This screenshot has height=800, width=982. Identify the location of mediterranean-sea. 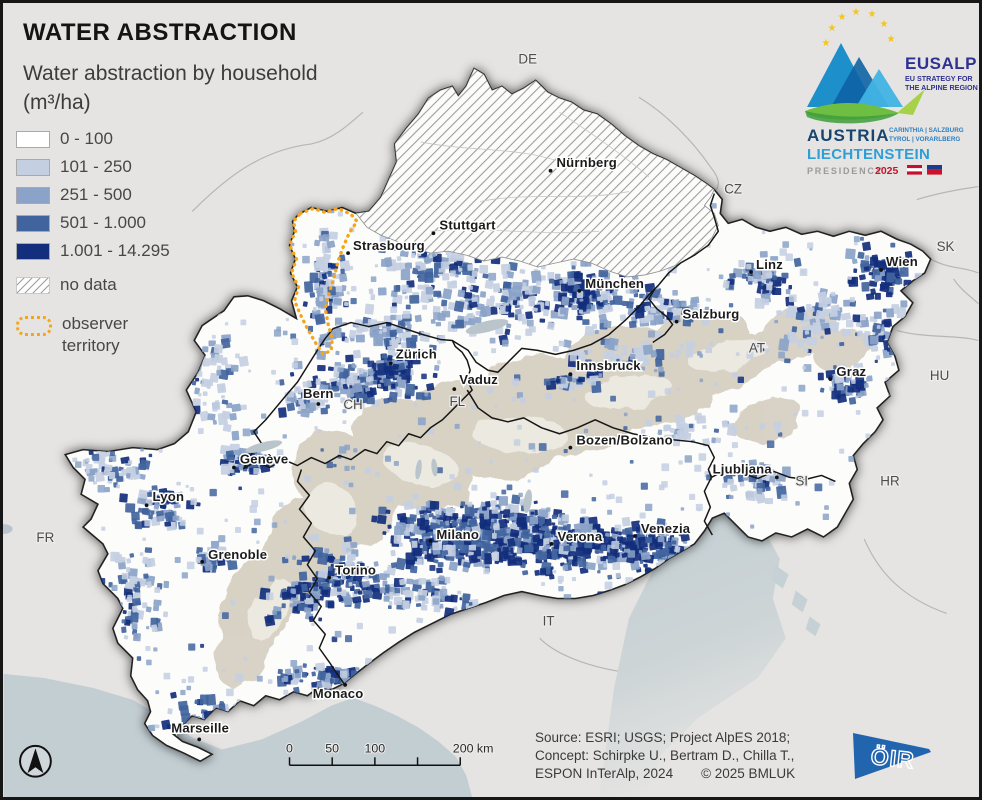
(238, 735).